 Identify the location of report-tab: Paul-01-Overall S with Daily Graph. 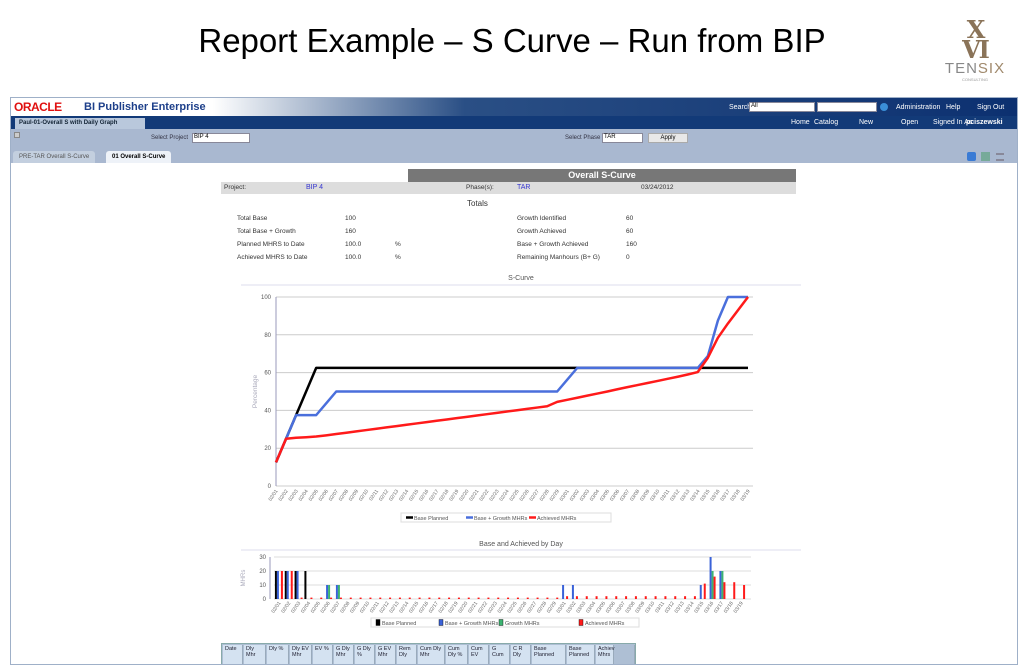
(80, 123).